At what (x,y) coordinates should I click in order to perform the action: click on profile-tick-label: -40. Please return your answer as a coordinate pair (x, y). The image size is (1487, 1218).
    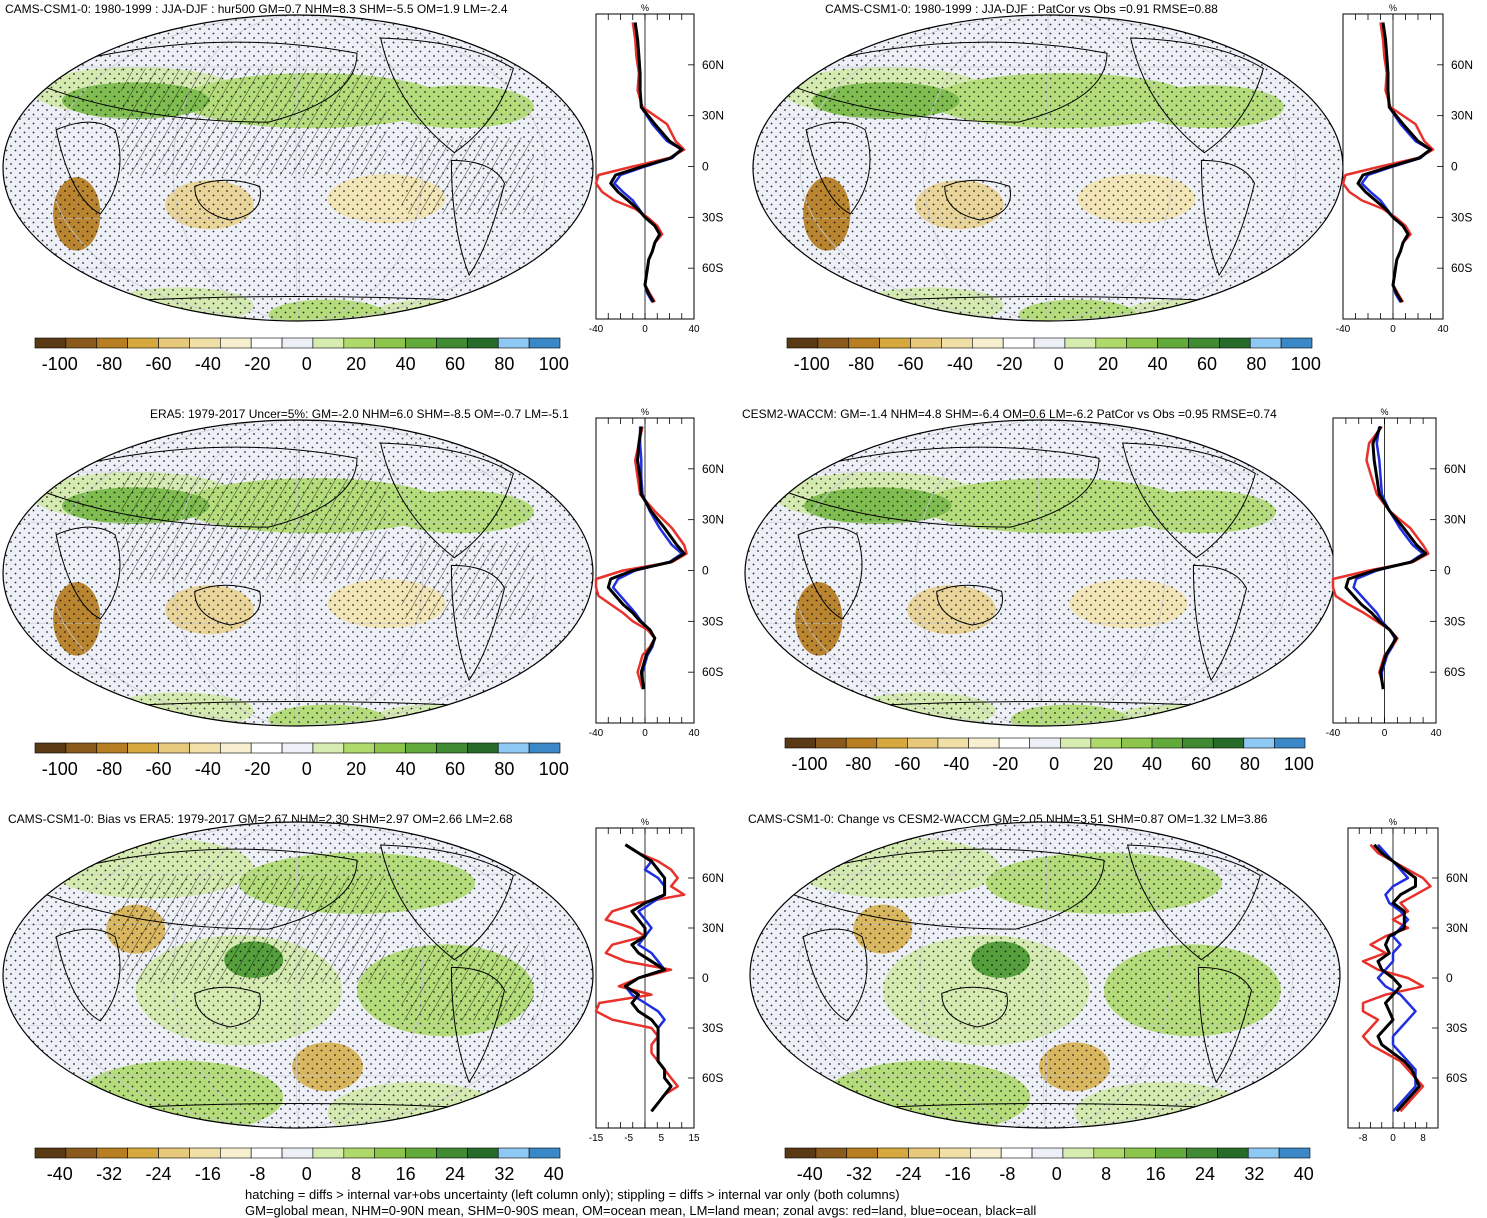
    Looking at the image, I should click on (1343, 329).